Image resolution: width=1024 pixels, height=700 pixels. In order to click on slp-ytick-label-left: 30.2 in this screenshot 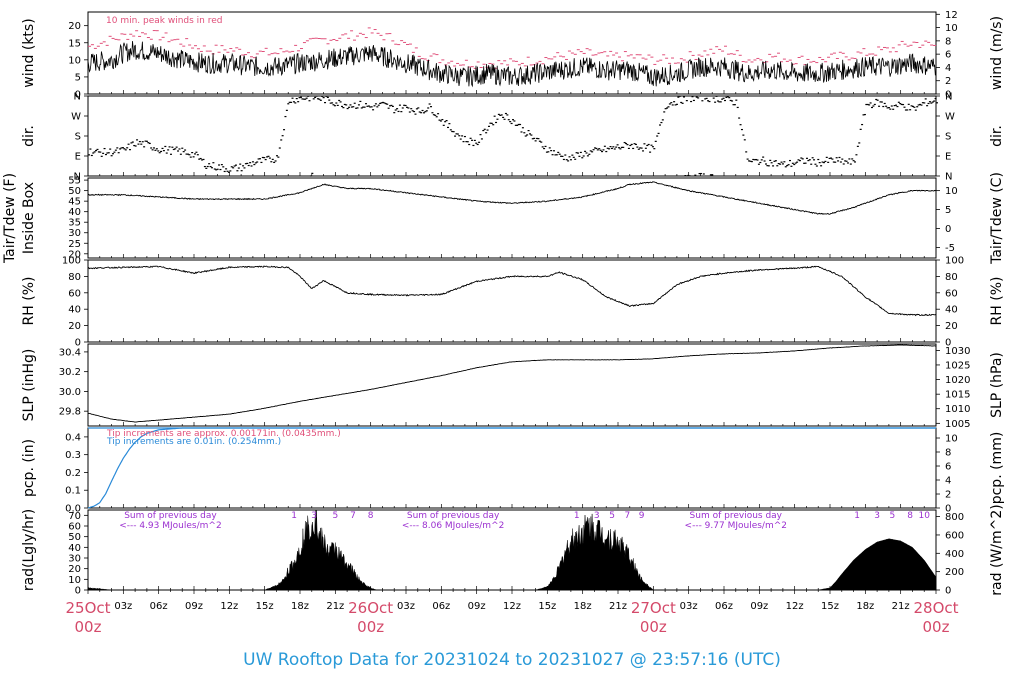, I will do `click(70, 372)`.